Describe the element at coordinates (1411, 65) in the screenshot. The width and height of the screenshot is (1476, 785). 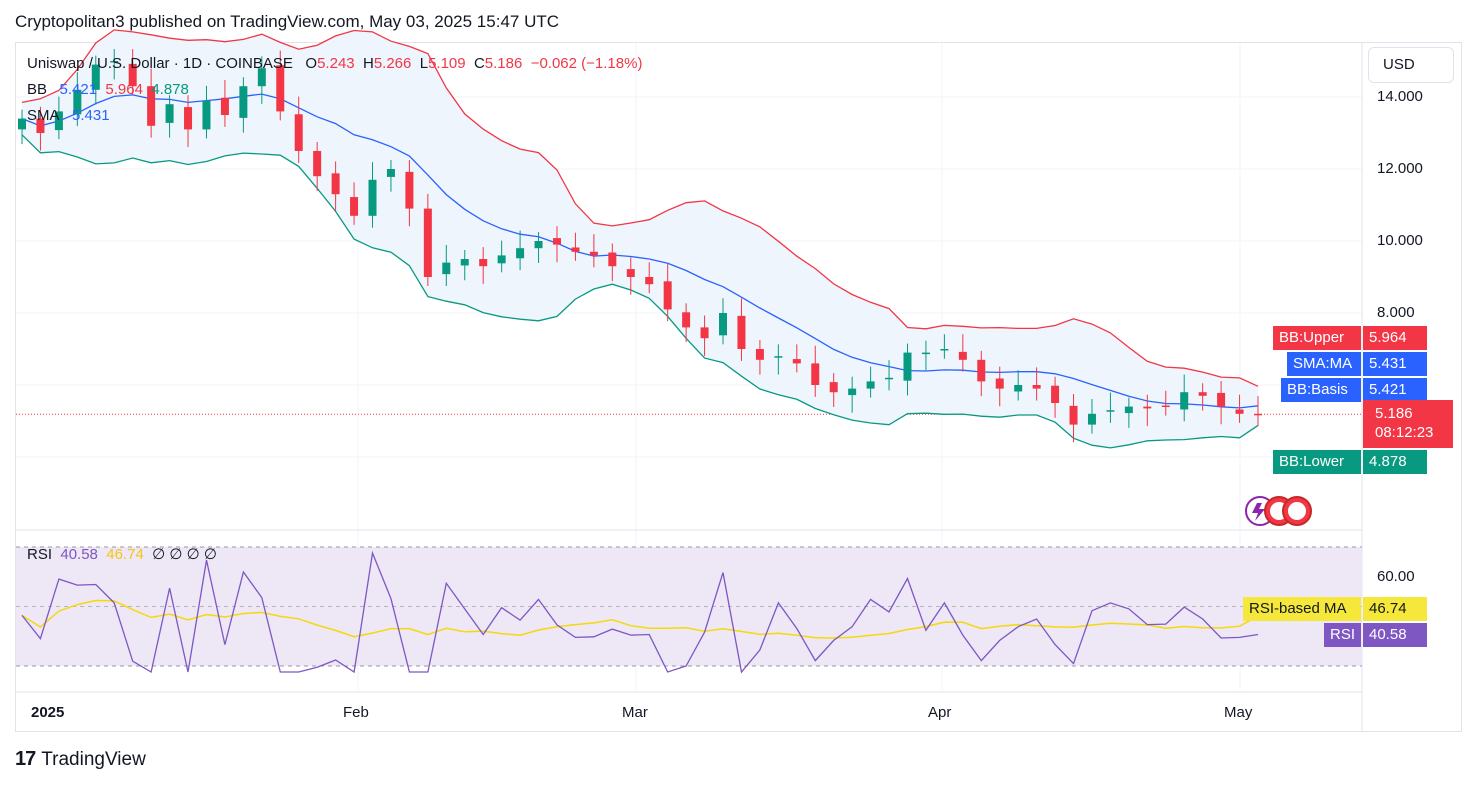
I see `currency-button: USD` at that location.